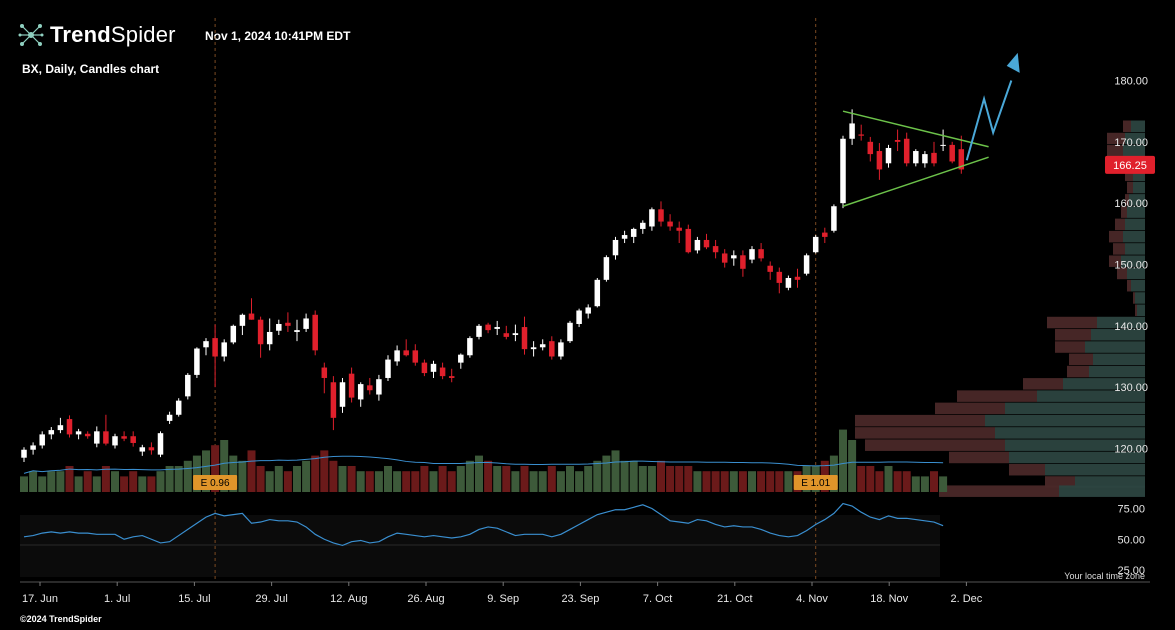 The image size is (1175, 630). I want to click on earnings-badge, so click(215, 482).